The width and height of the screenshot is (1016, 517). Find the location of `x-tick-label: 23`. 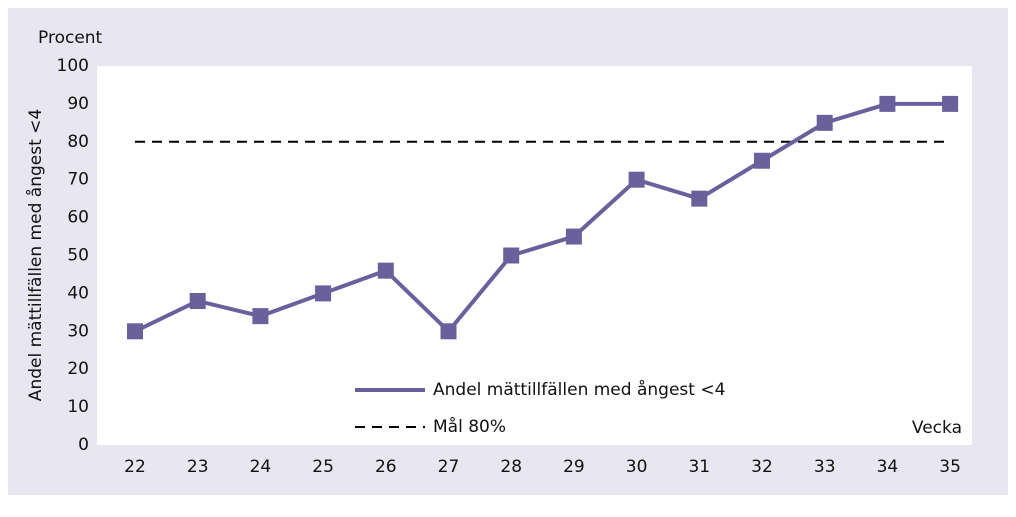

x-tick-label: 23 is located at coordinates (198, 467).